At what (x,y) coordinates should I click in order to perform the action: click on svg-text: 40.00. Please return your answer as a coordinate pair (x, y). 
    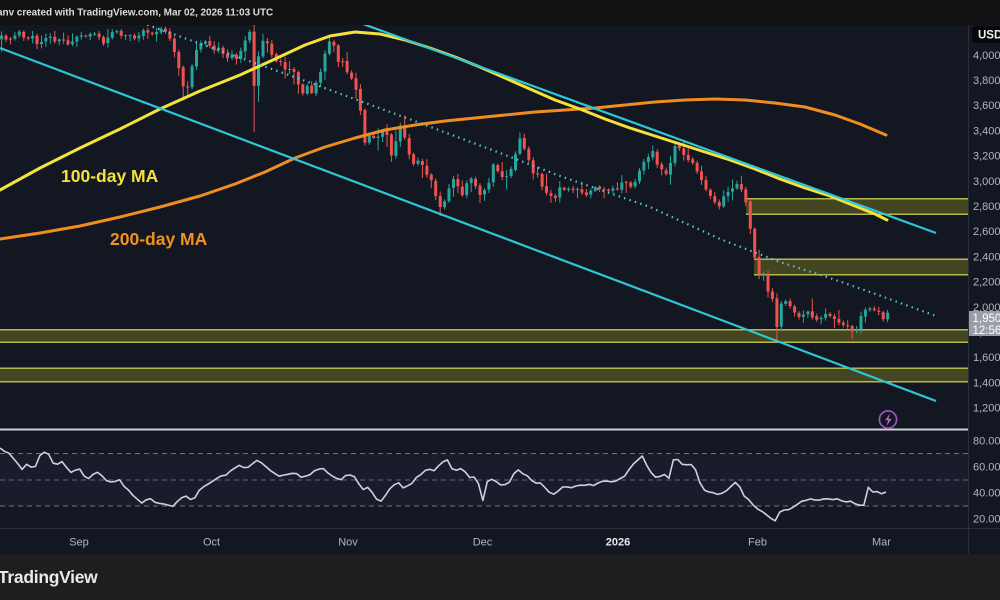
    Looking at the image, I should click on (986, 493).